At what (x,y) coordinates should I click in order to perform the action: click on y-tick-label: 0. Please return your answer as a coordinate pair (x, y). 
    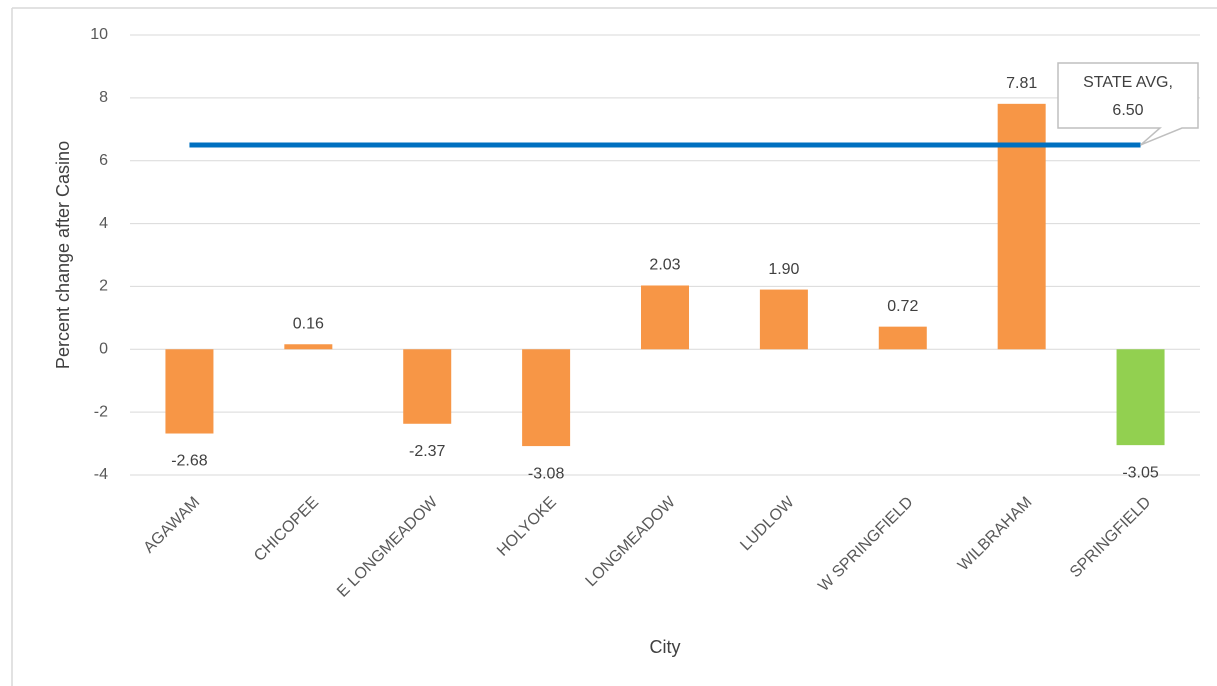
    Looking at the image, I should click on (103, 349).